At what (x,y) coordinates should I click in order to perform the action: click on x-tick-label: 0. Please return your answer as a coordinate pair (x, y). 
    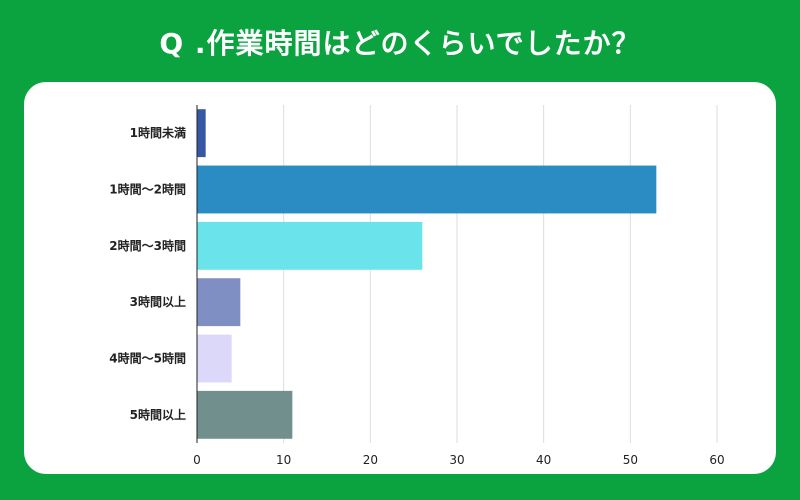
    Looking at the image, I should click on (197, 460).